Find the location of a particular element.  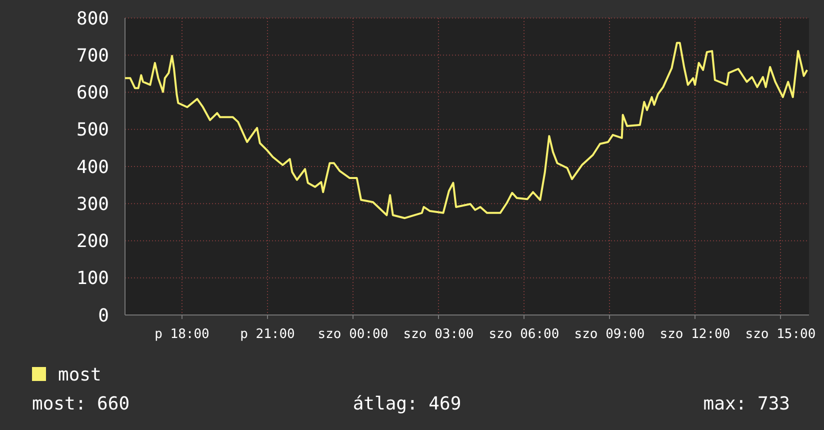

text: max: 733 is located at coordinates (746, 403).